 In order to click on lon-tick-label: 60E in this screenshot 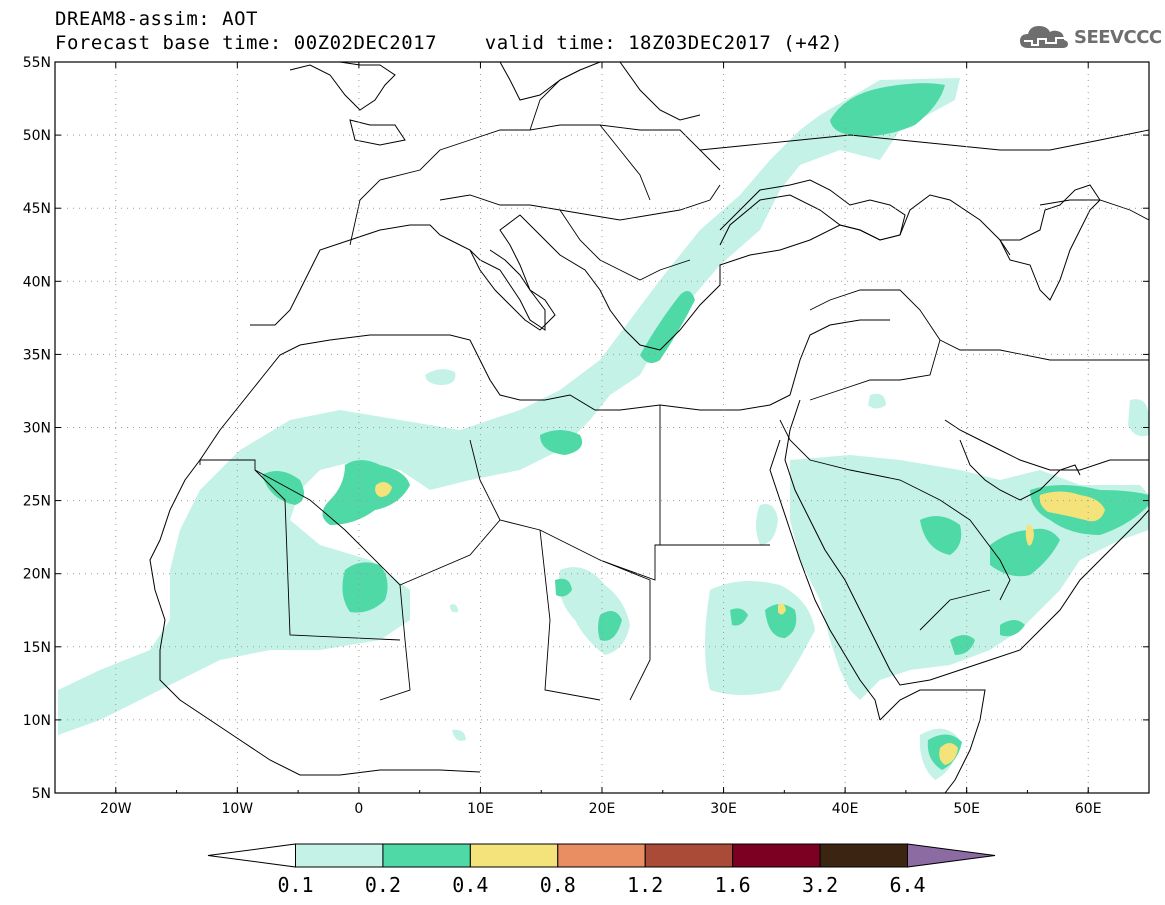, I will do `click(1088, 809)`.